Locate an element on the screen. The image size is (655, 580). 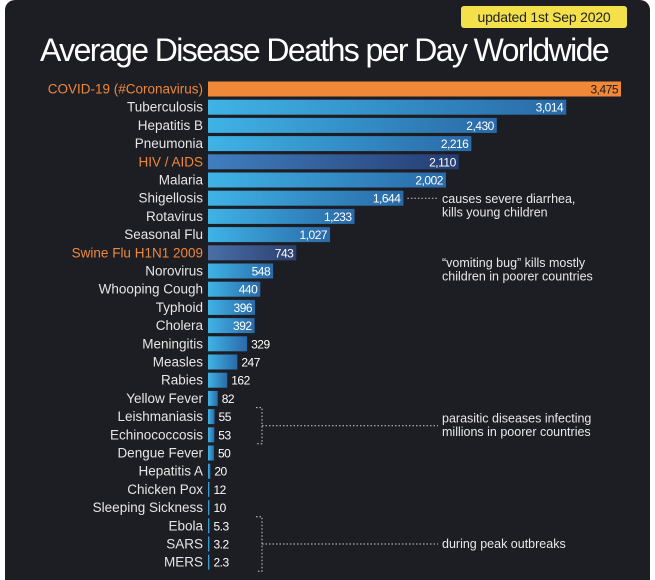
category-label-hepatitis-a: Hepatitis A is located at coordinates (170, 471).